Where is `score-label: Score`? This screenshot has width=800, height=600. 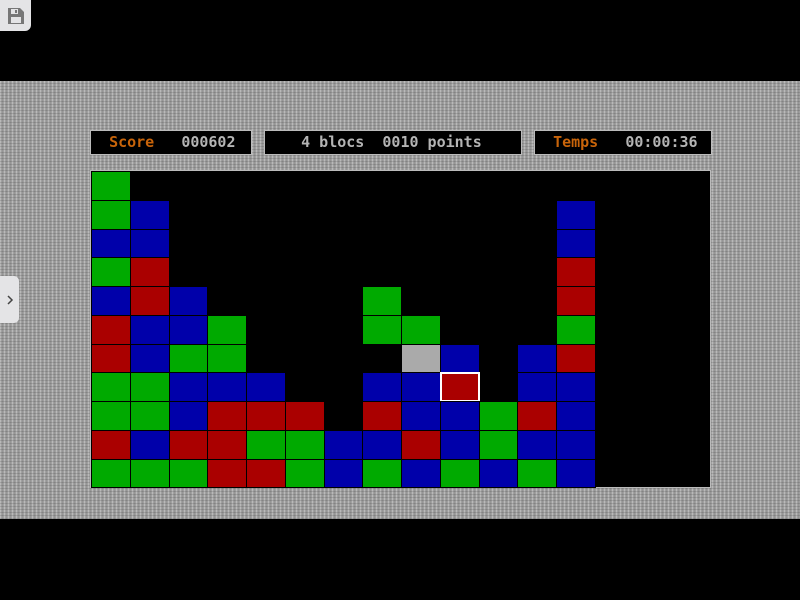 score-label: Score is located at coordinates (132, 142).